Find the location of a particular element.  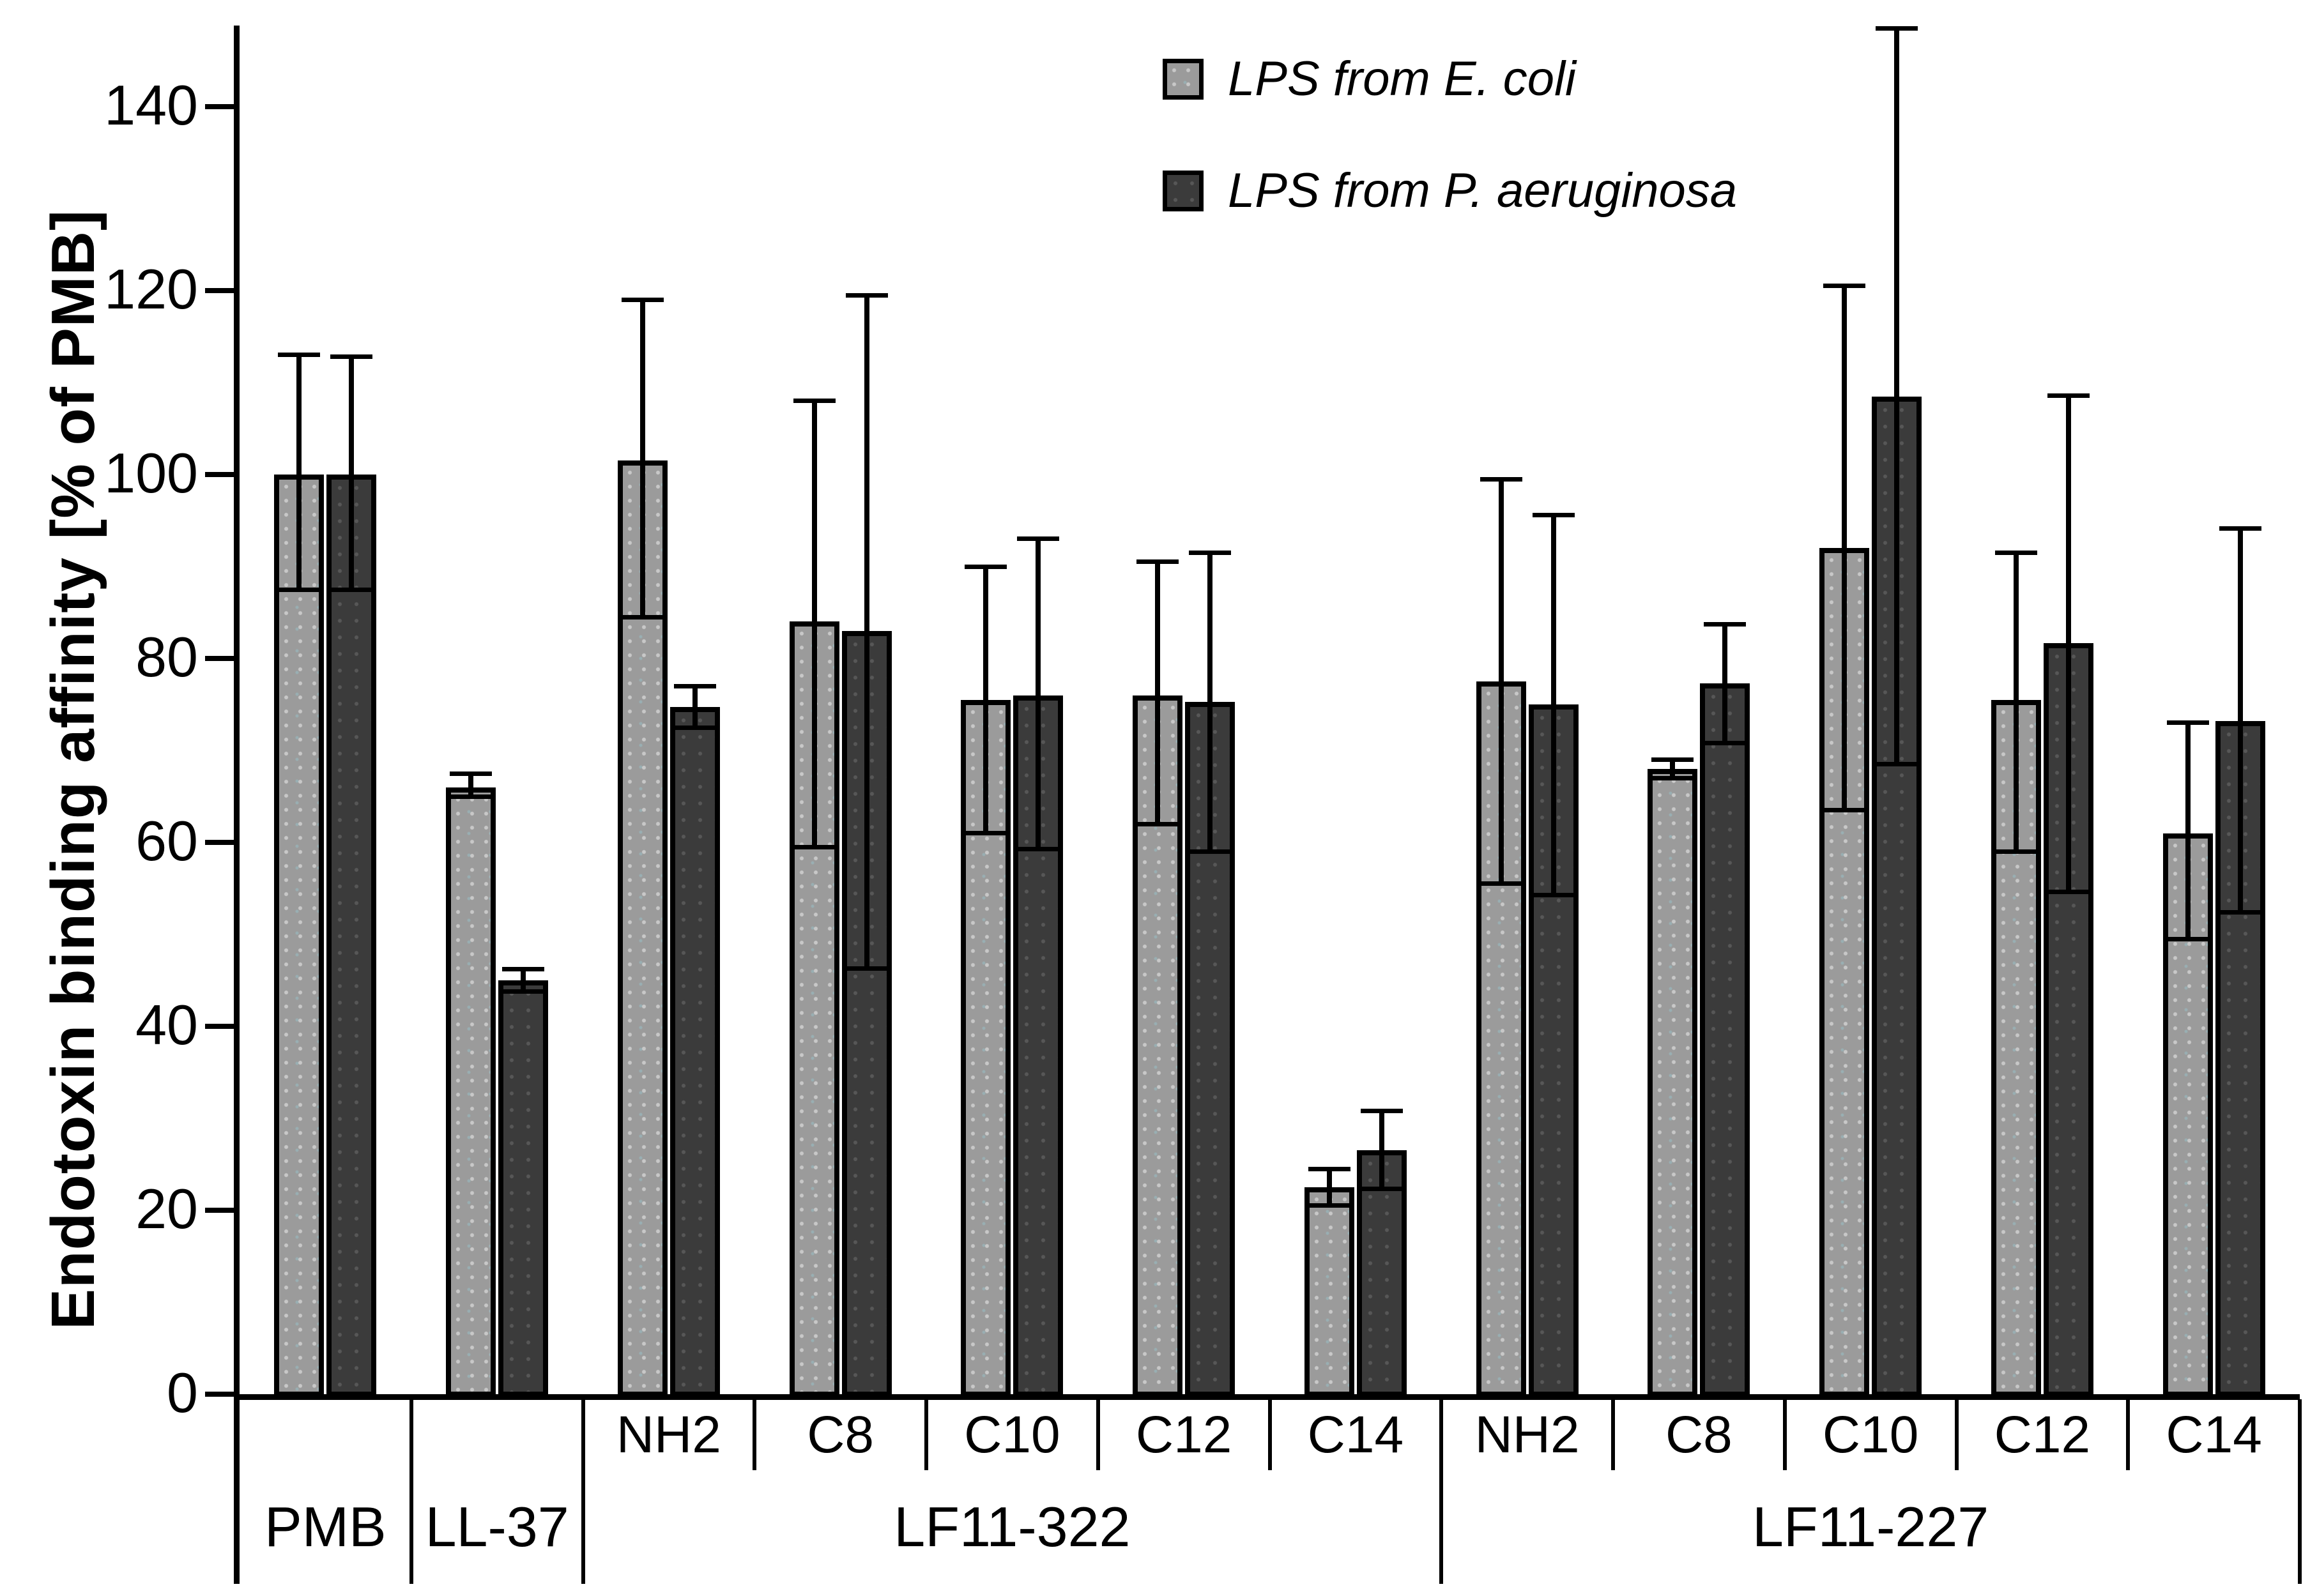

y-tick-label: 80 is located at coordinates (166, 656).